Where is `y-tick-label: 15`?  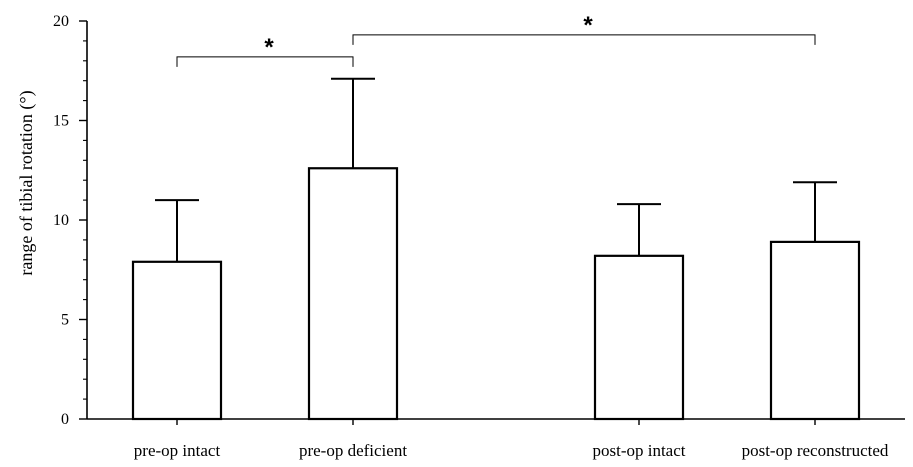
y-tick-label: 15 is located at coordinates (61, 121).